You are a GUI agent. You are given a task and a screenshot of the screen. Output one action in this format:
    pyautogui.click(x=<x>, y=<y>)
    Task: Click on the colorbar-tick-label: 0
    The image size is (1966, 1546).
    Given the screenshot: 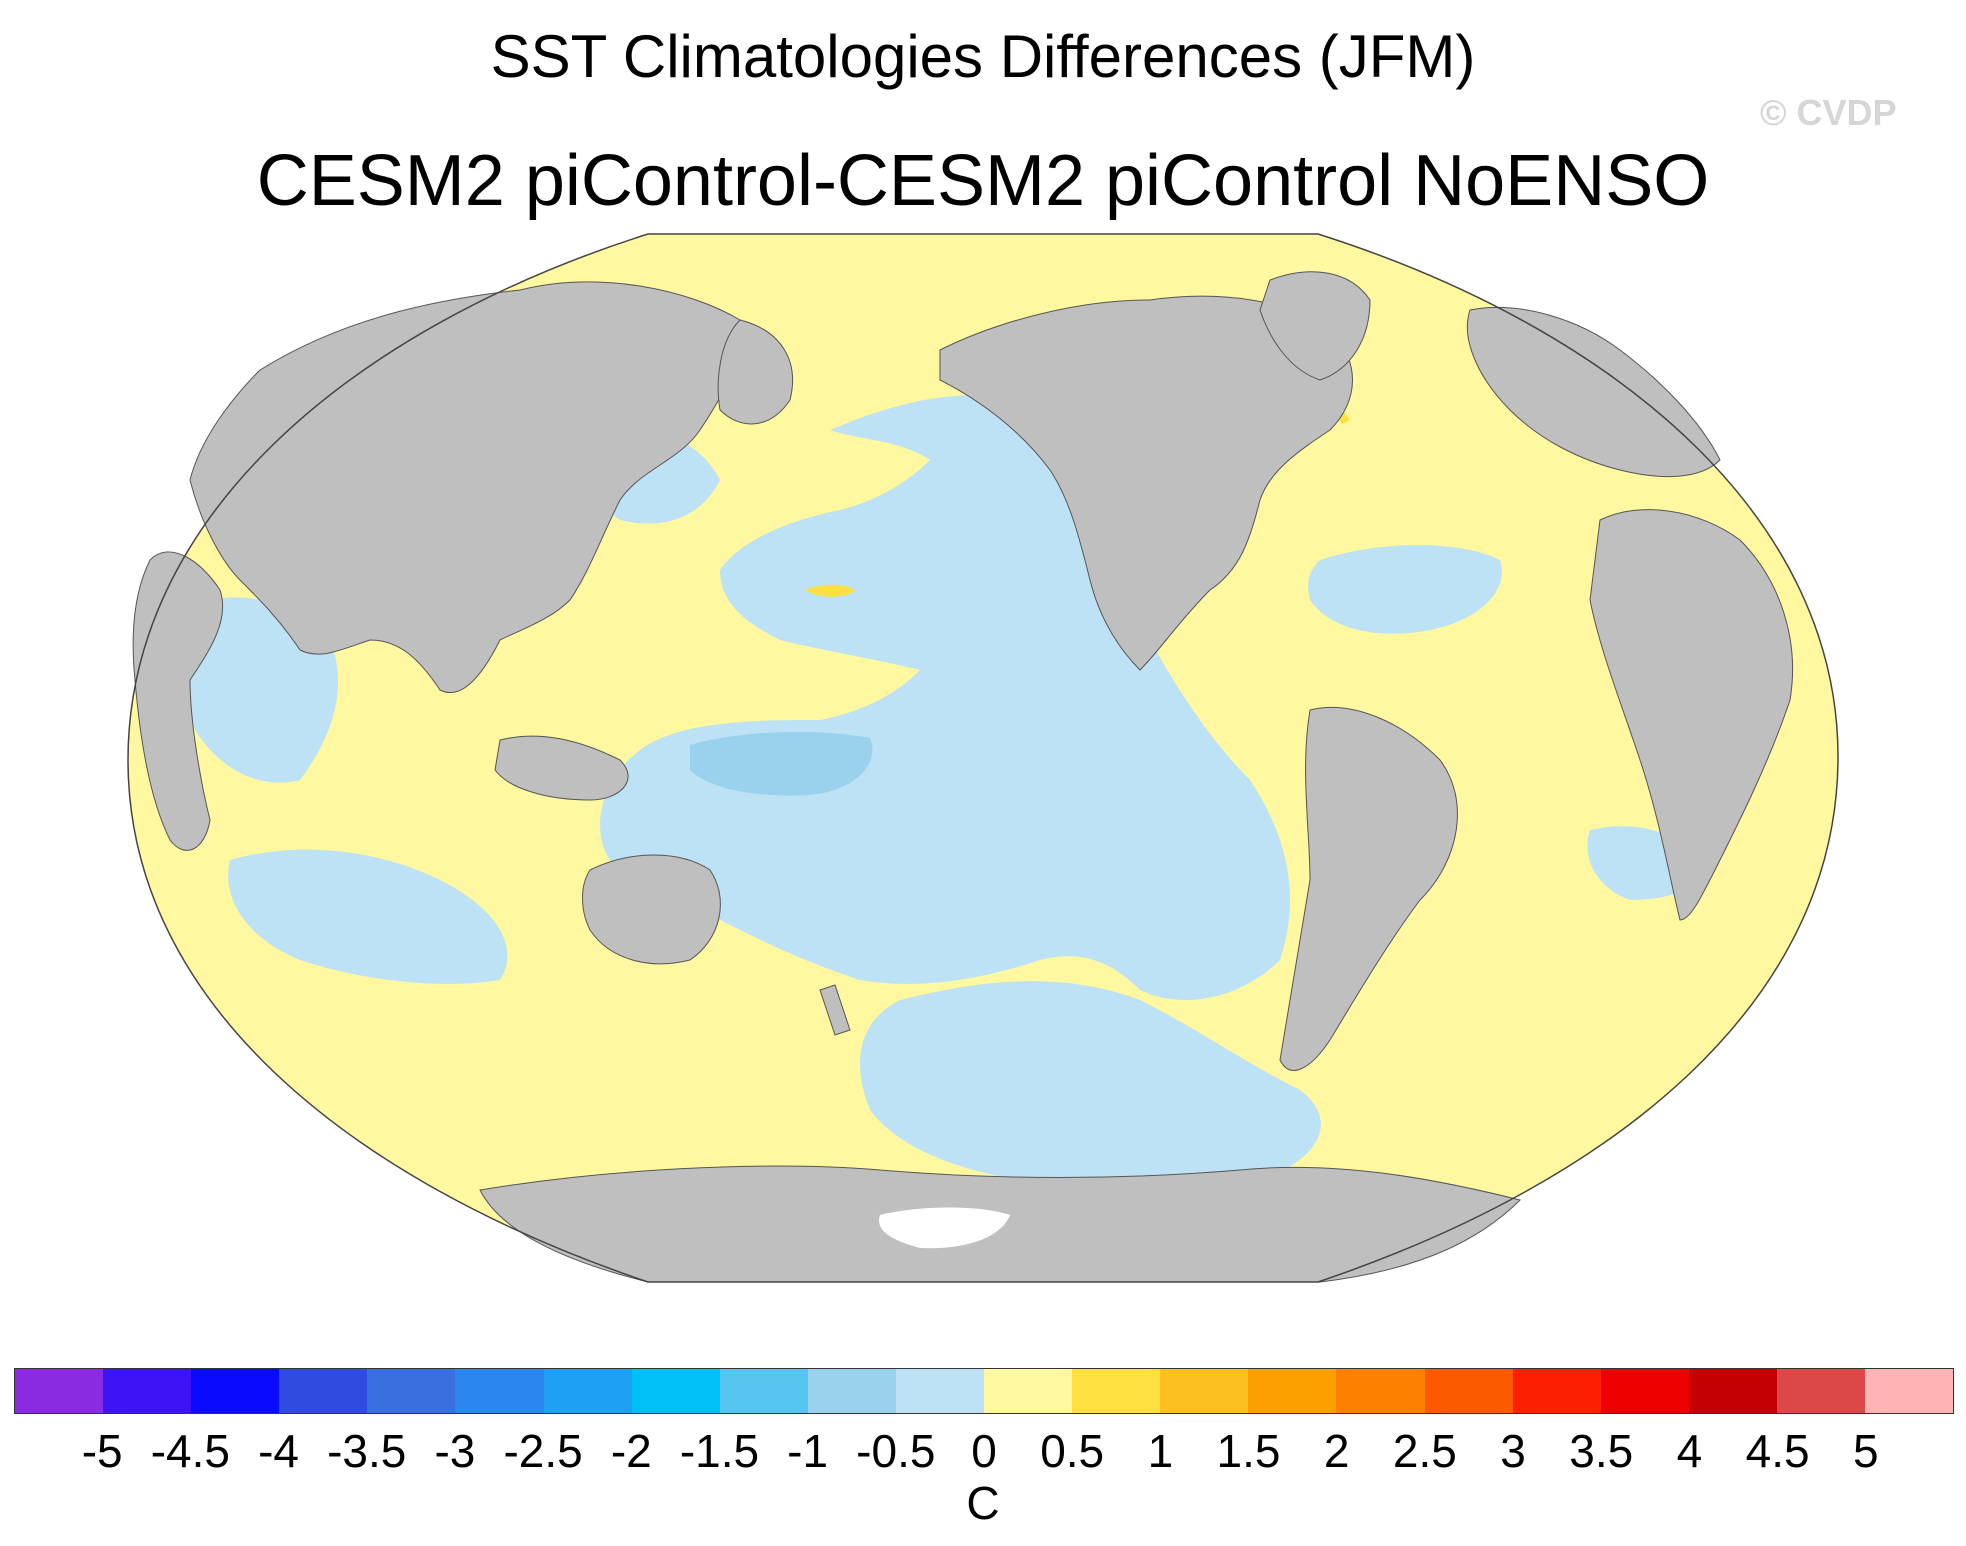 What is the action you would take?
    pyautogui.click(x=984, y=1451)
    